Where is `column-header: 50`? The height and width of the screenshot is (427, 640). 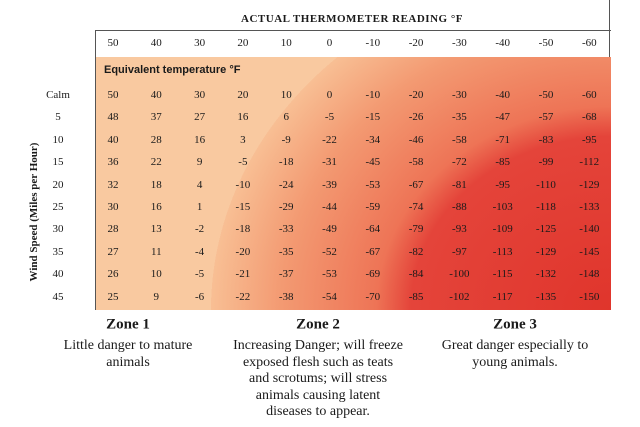
column-header: 50 is located at coordinates (113, 43).